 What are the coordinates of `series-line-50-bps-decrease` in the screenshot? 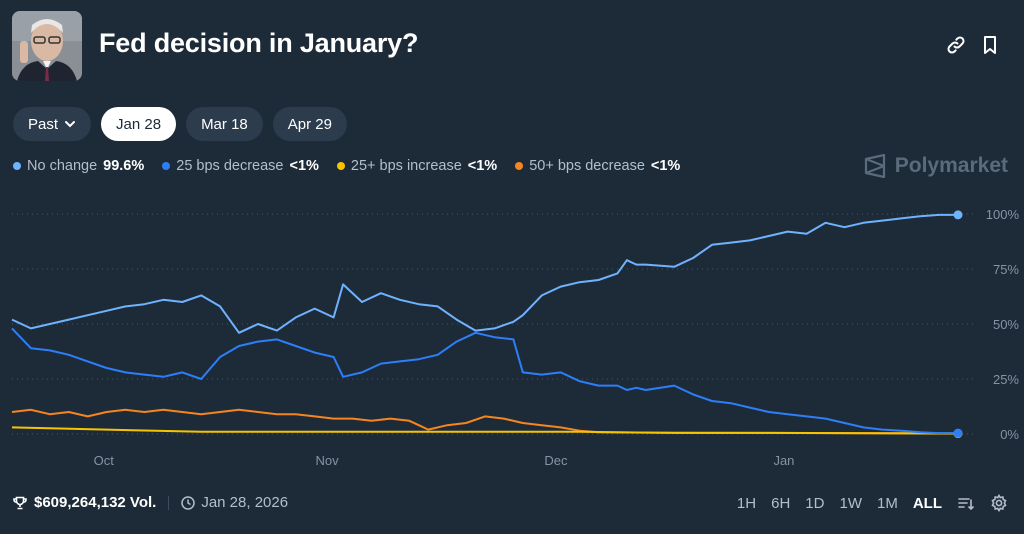 It's located at (485, 421).